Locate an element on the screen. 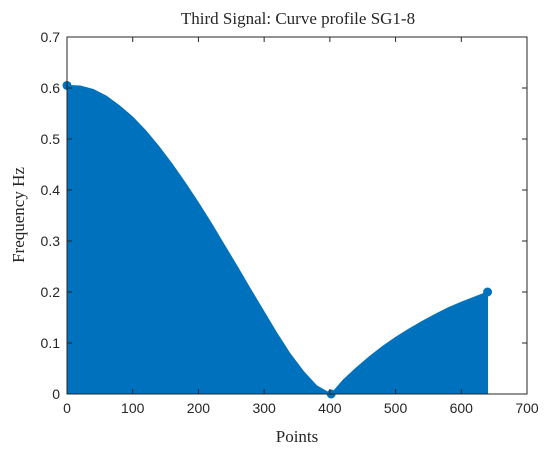 This screenshot has height=451, width=550. y-tick-label: 0.7 is located at coordinates (51, 37).